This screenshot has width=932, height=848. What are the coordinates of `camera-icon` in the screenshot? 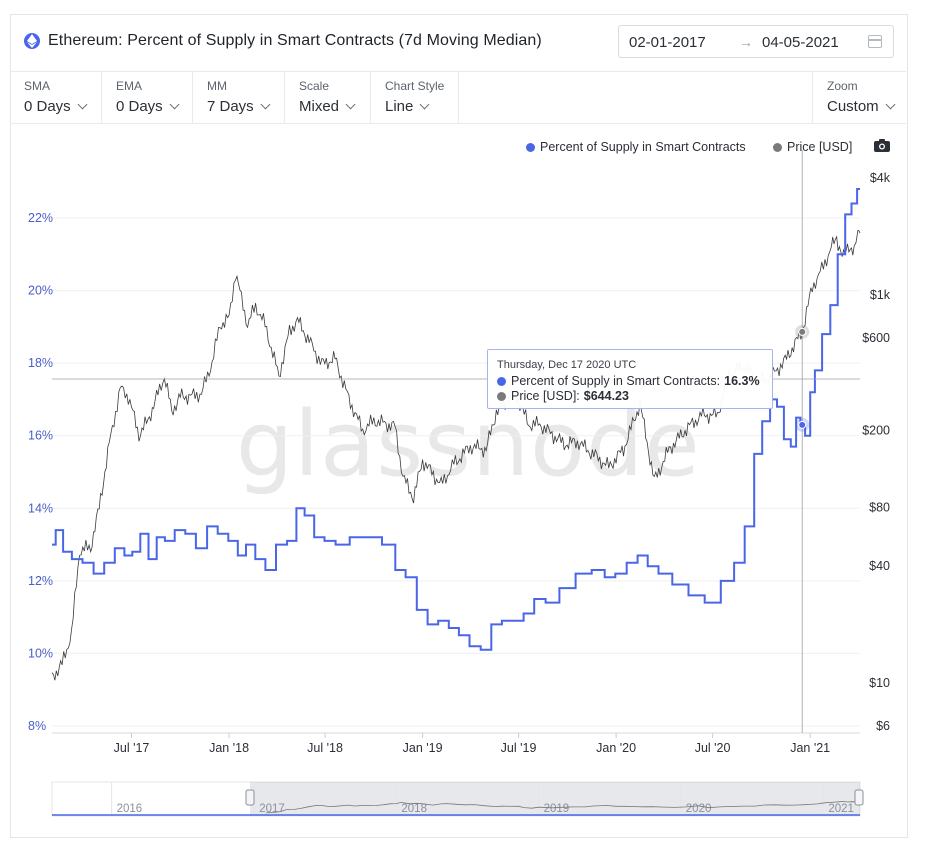 It's located at (882, 148).